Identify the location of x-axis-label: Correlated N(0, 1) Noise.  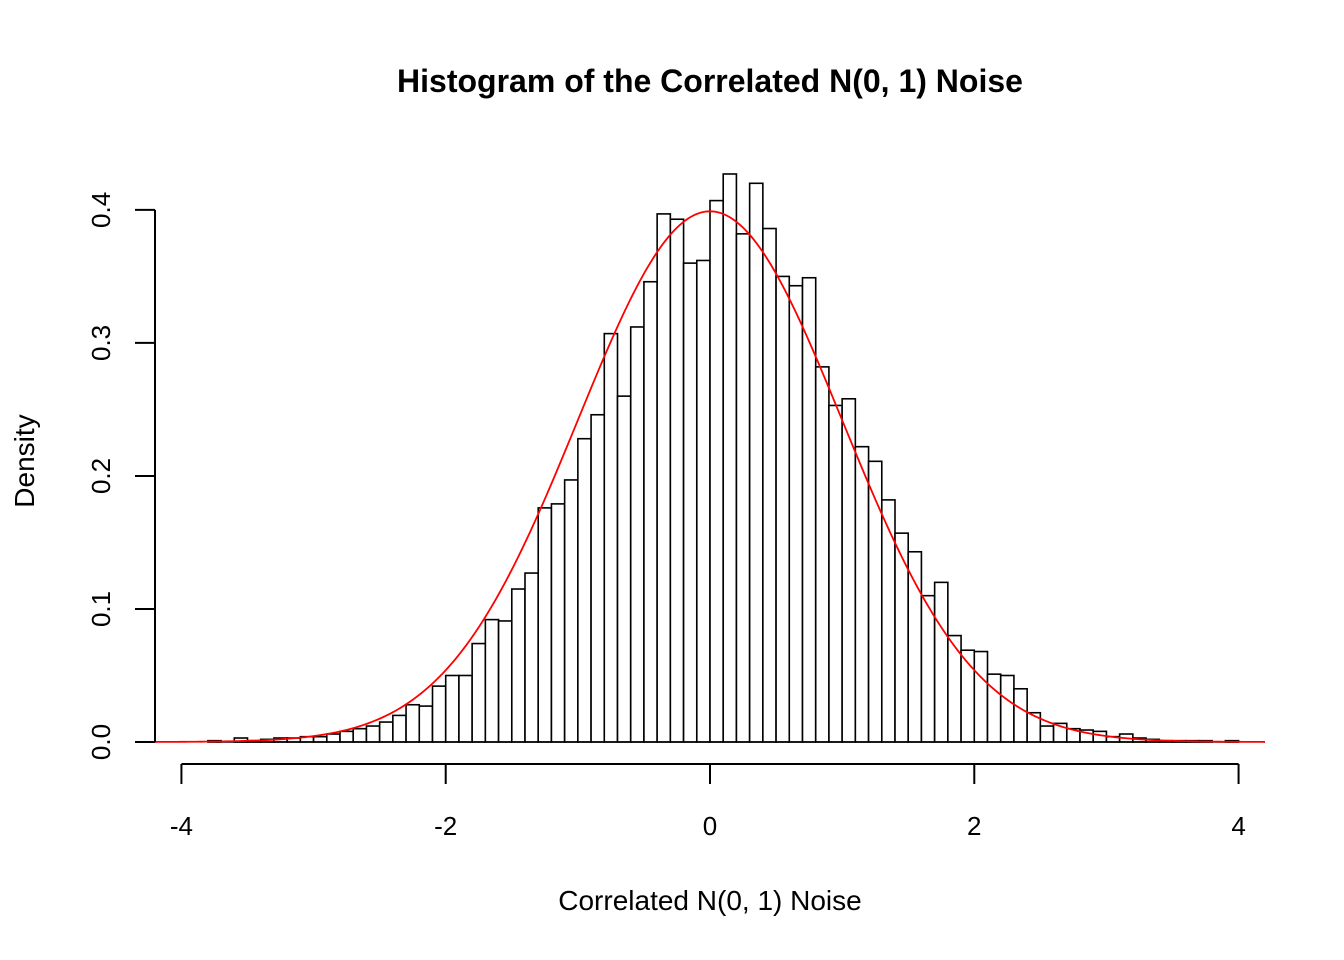
(709, 900).